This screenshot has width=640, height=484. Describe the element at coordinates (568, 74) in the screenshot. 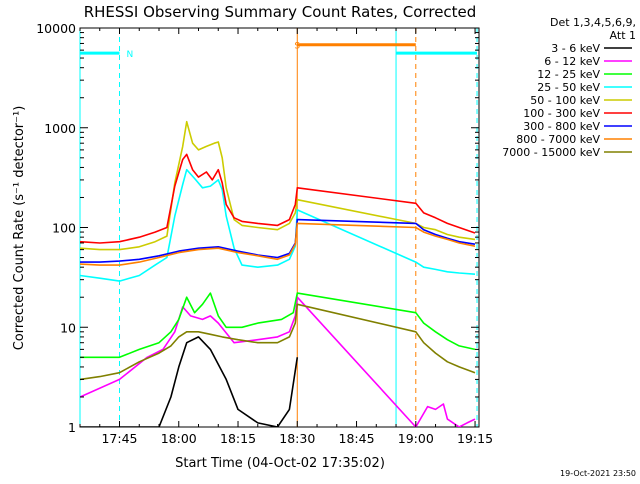

I see `legend-label-2: 12 - 25 keV` at that location.